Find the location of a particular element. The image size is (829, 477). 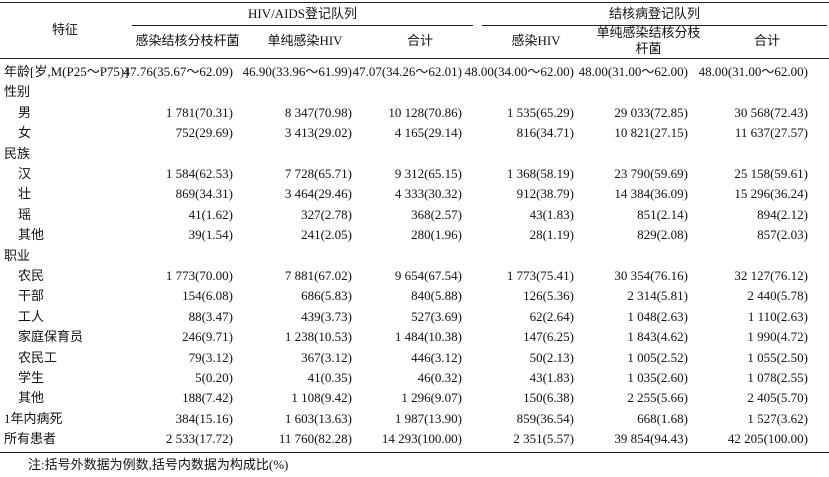

cell: 384(15.16) is located at coordinates (204, 418).